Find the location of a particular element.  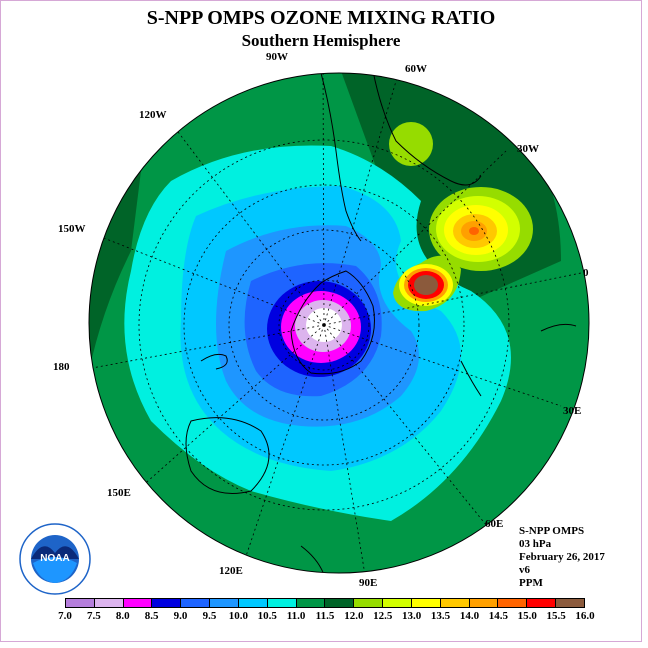

legend-tick-label: 16.0 is located at coordinates (585, 616).